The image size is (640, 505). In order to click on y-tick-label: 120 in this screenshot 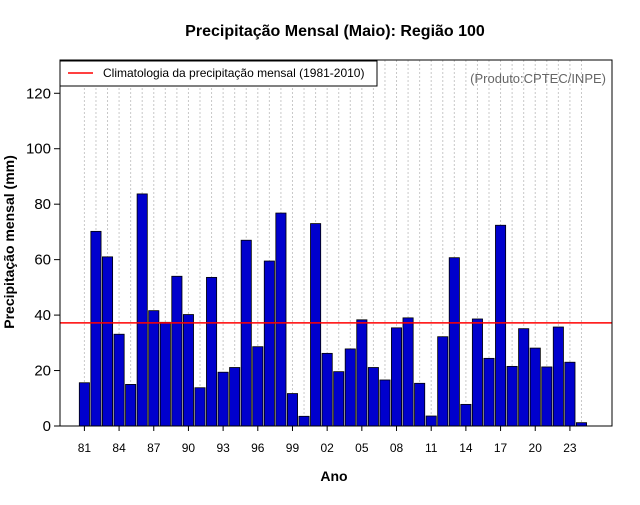, I will do `click(38, 93)`.